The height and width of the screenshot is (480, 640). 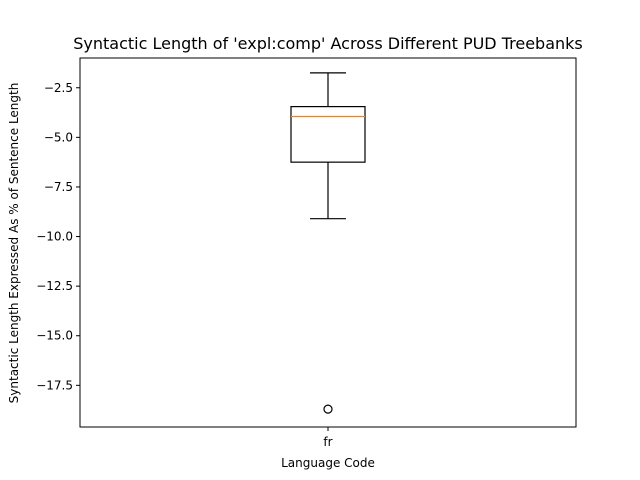 I want to click on x-axis: fr, so click(x=328, y=438).